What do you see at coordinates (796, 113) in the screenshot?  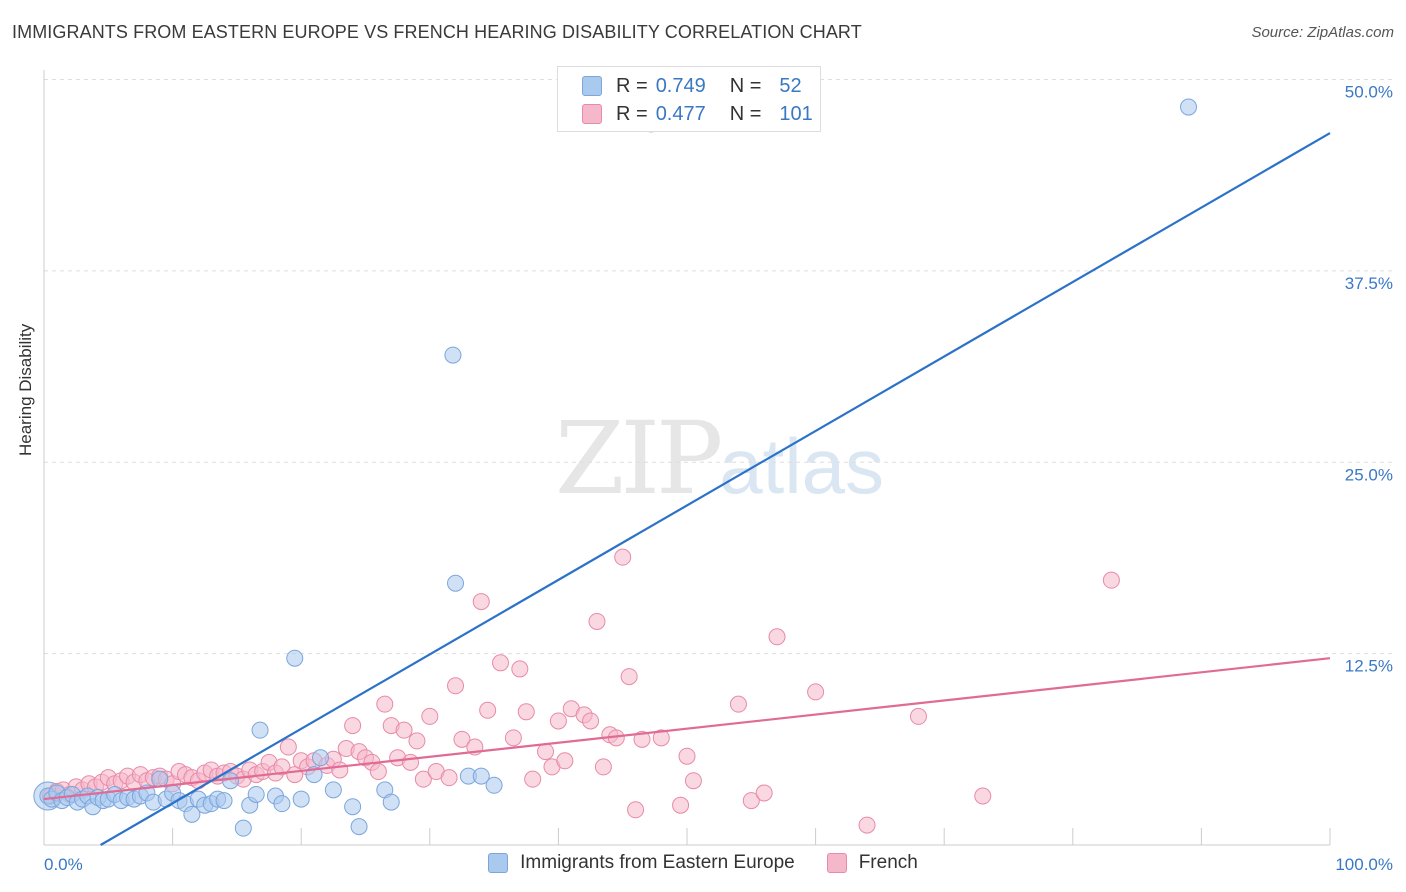 I see `n-value-pink: 101` at bounding box center [796, 113].